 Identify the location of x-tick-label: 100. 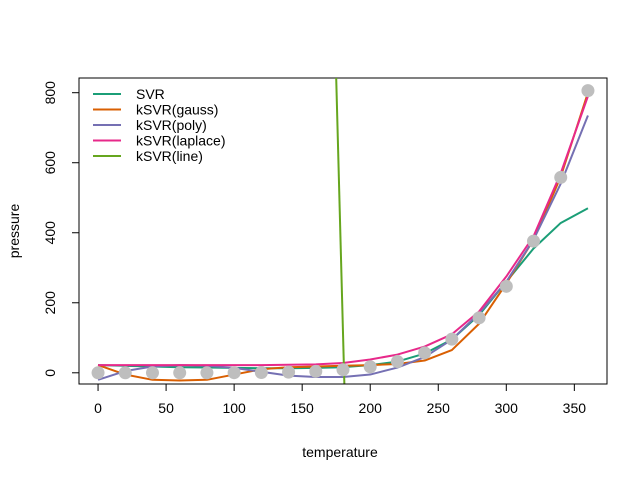
(234, 408).